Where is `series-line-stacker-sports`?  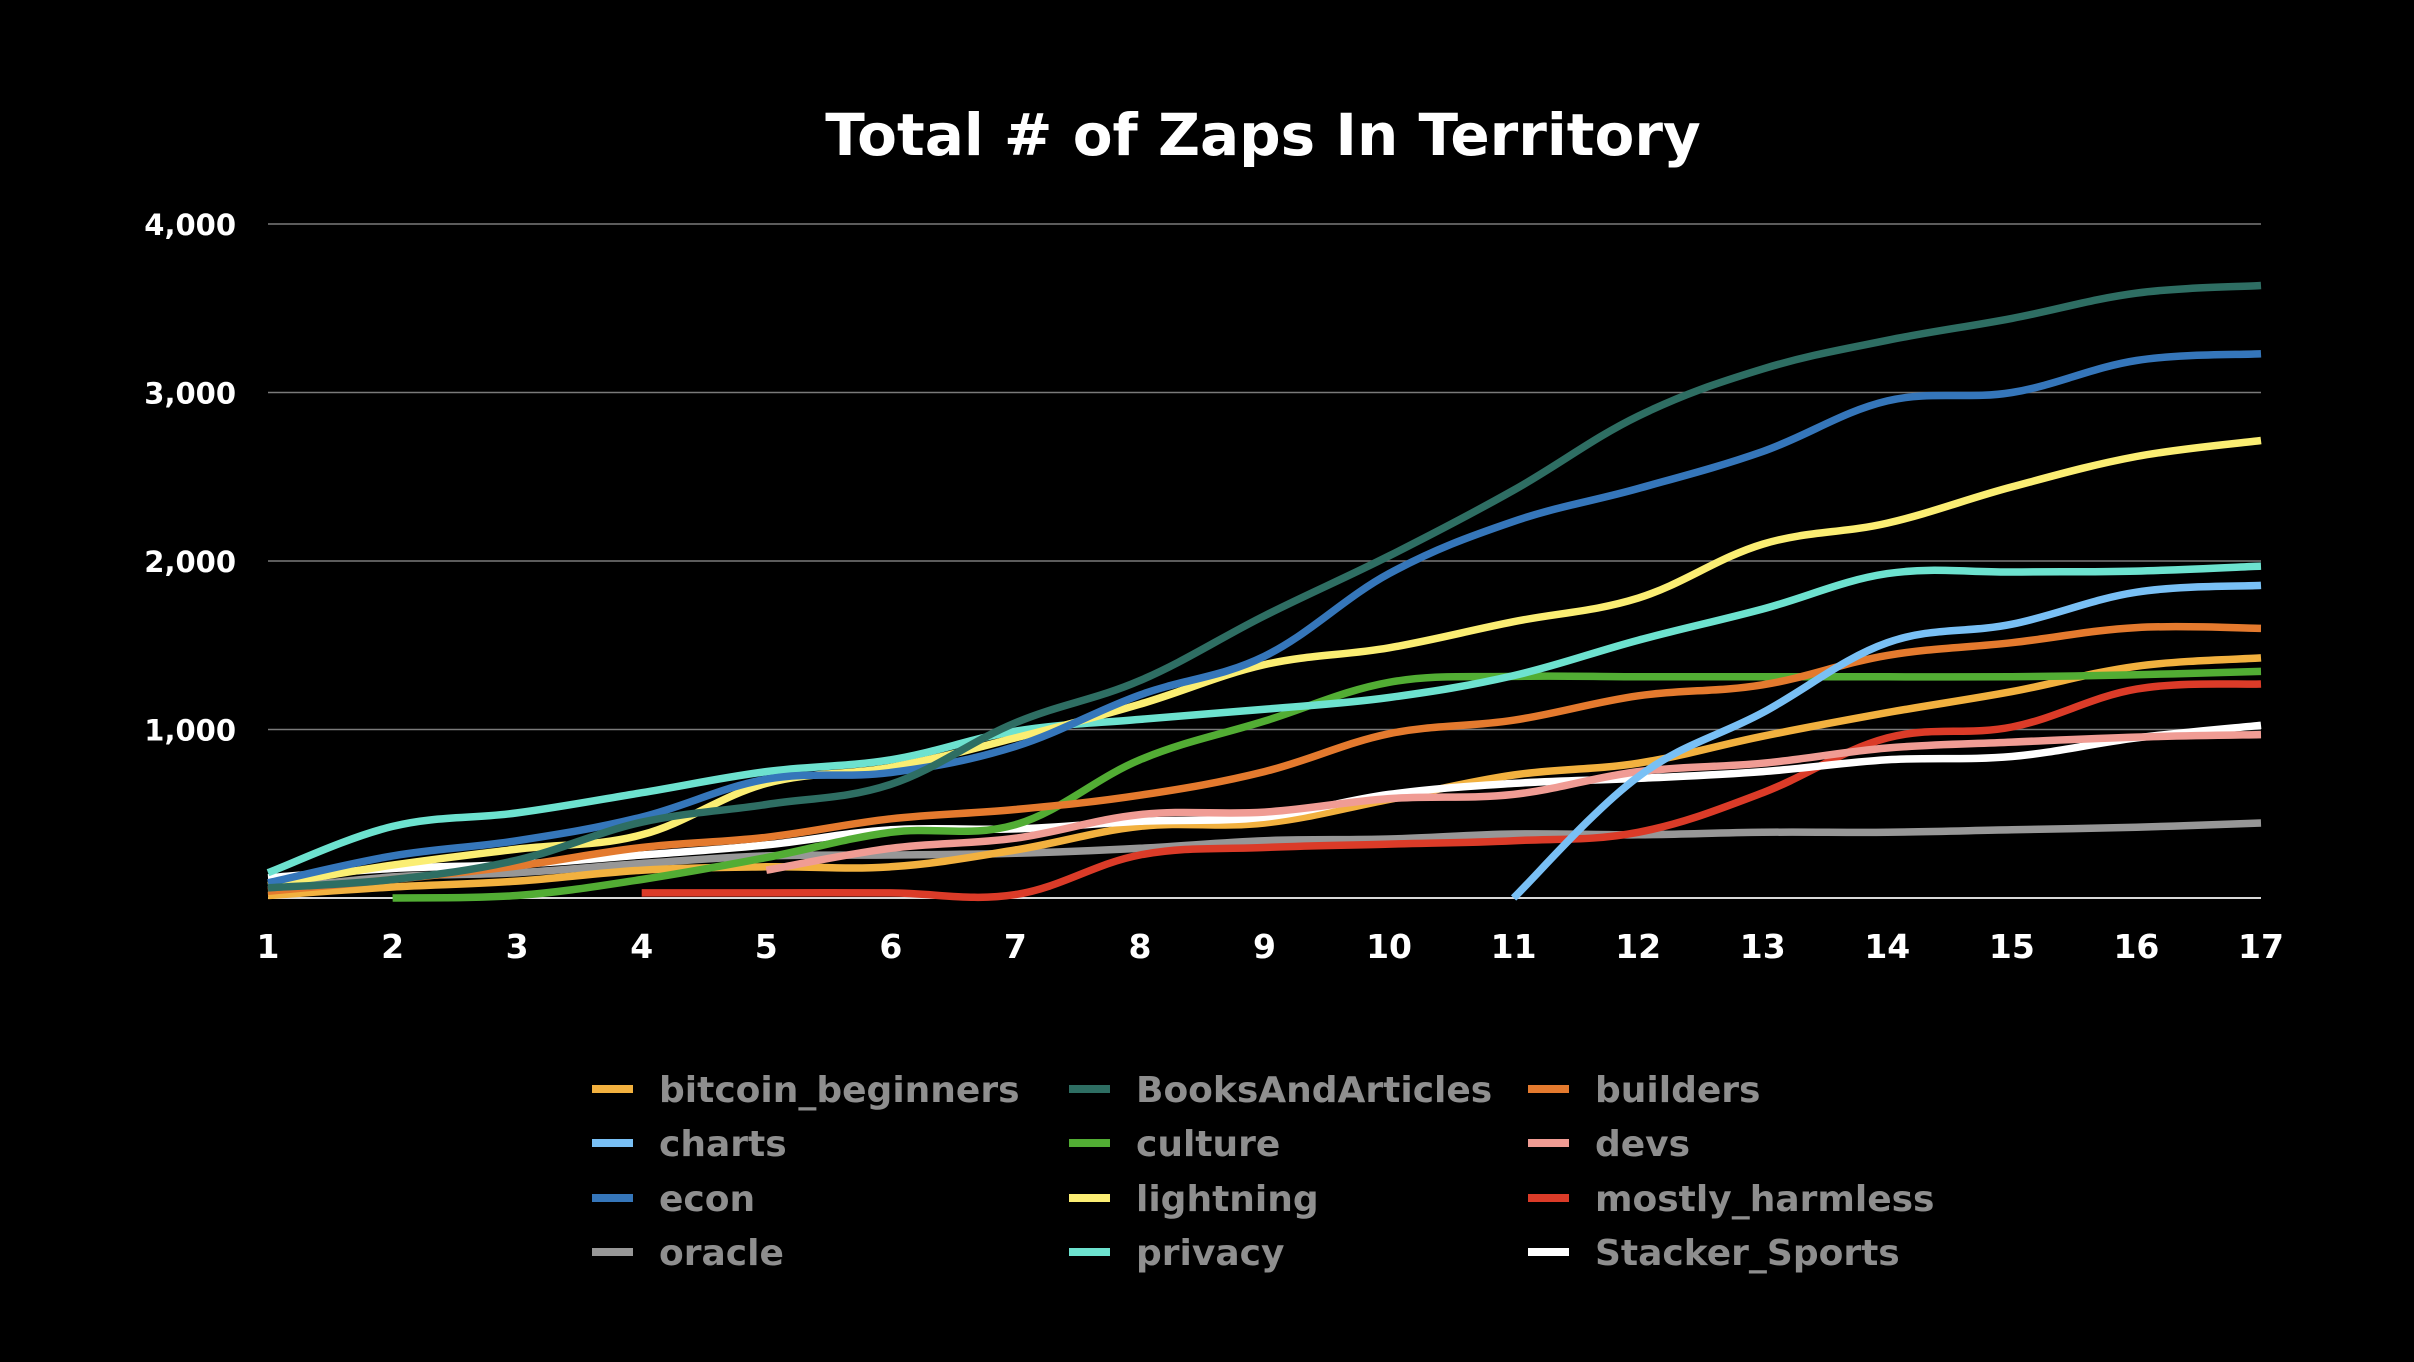 series-line-stacker-sports is located at coordinates (1264, 801).